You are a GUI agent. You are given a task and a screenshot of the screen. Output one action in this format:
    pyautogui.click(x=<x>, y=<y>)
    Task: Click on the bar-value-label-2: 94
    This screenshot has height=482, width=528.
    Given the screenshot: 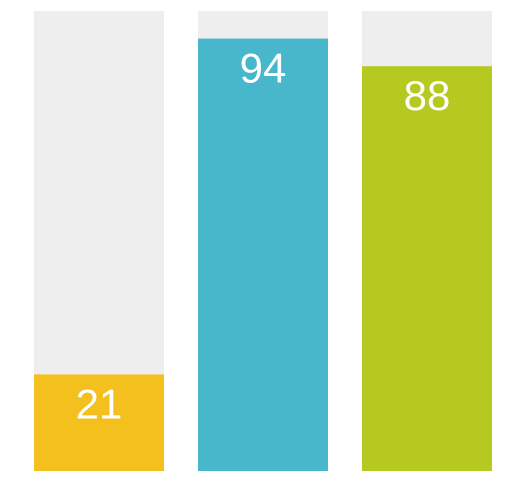 What is the action you would take?
    pyautogui.click(x=263, y=68)
    